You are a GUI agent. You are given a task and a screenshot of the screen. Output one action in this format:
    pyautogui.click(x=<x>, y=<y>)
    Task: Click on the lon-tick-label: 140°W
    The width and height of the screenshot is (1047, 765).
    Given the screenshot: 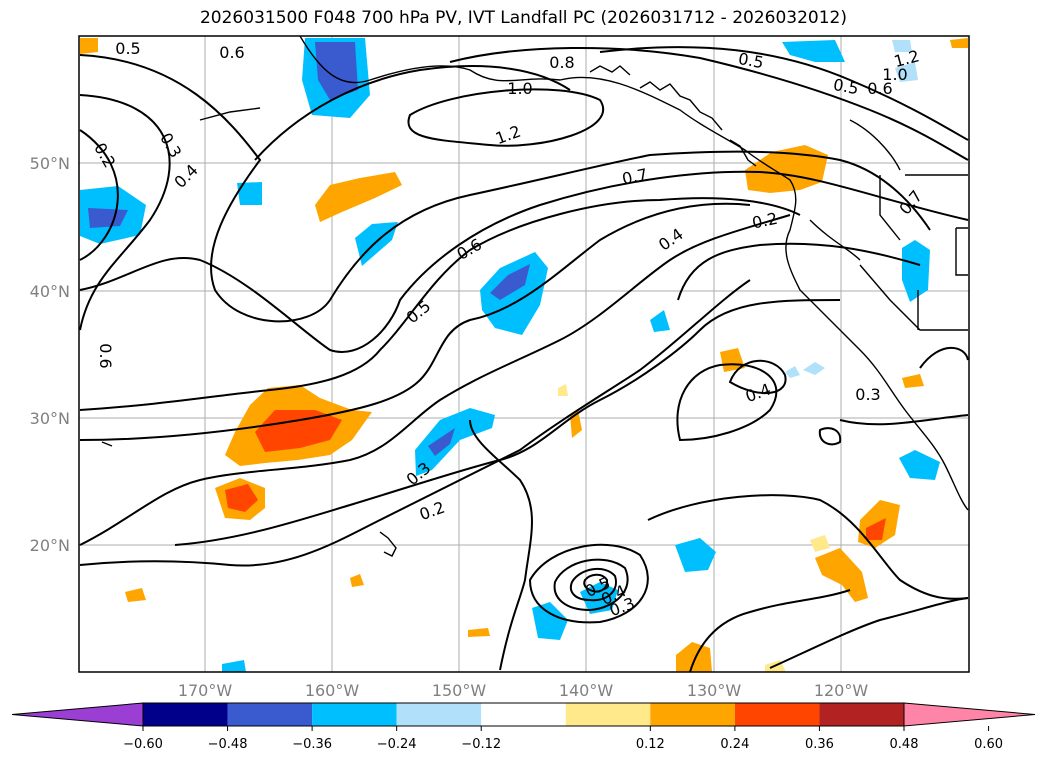 What is the action you would take?
    pyautogui.click(x=586, y=690)
    